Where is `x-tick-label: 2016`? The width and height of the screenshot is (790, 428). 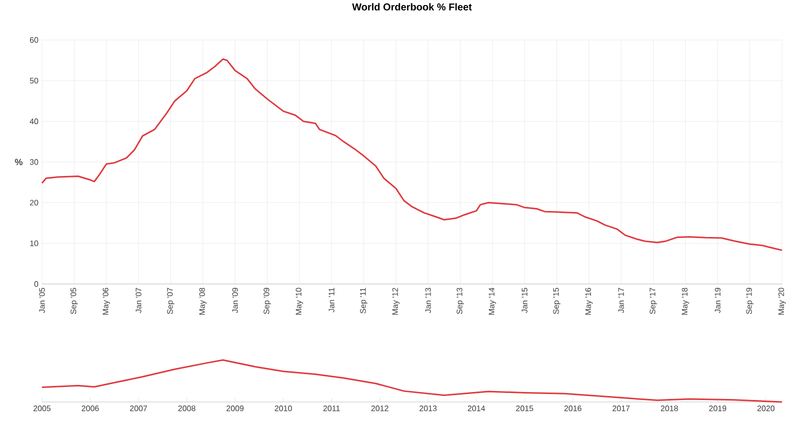 x-tick-label: 2016 is located at coordinates (573, 409).